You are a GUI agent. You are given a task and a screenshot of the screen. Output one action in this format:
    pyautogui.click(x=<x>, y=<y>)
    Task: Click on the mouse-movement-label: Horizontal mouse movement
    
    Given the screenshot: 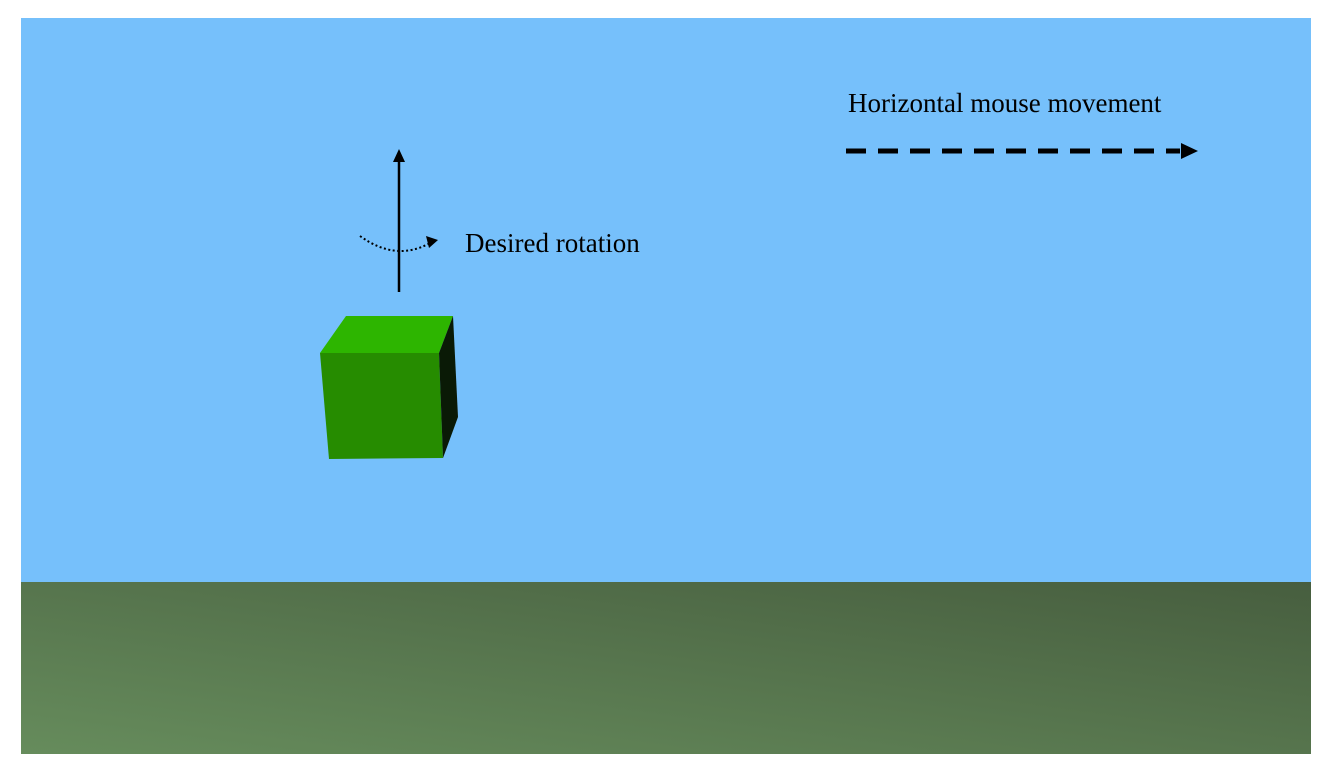 What is the action you would take?
    pyautogui.click(x=1005, y=103)
    